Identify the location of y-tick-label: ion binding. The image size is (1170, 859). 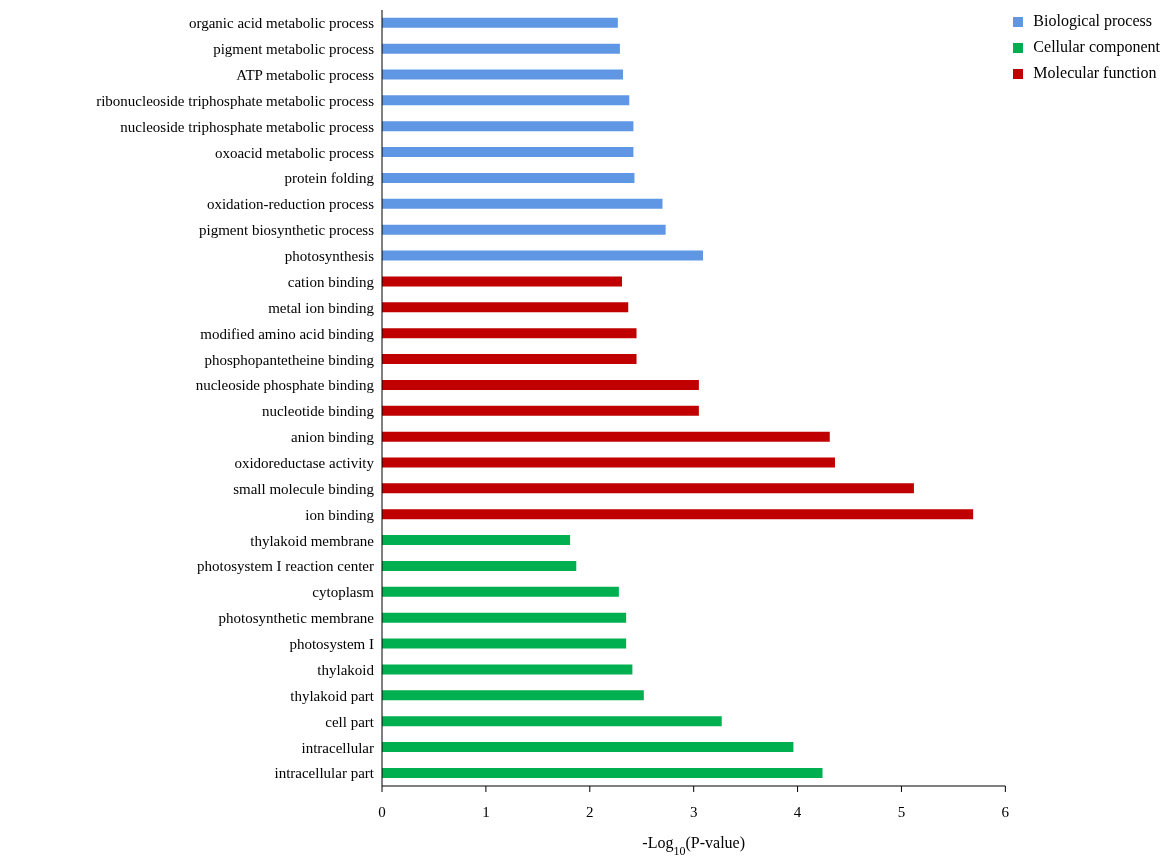
(340, 514).